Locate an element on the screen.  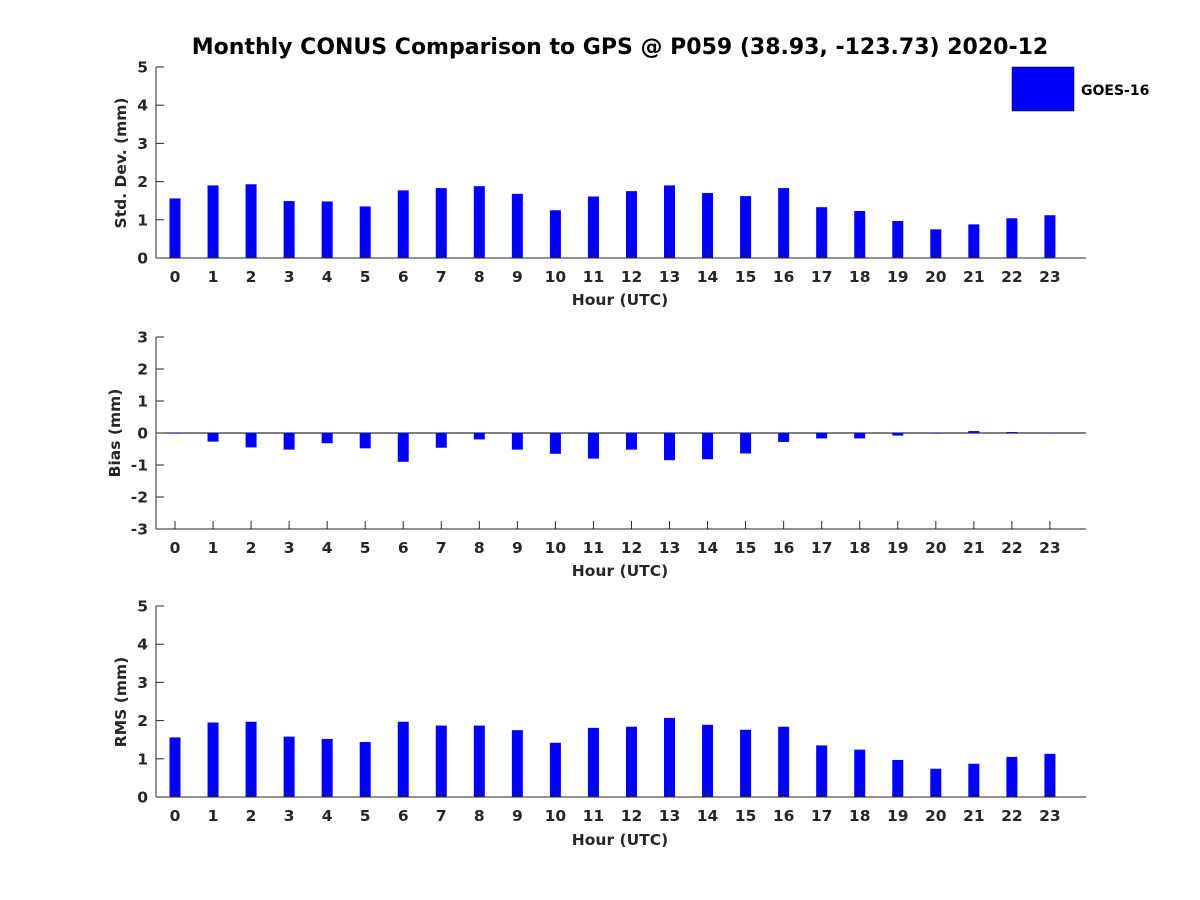
bias-xtick-label: 18 is located at coordinates (860, 548).